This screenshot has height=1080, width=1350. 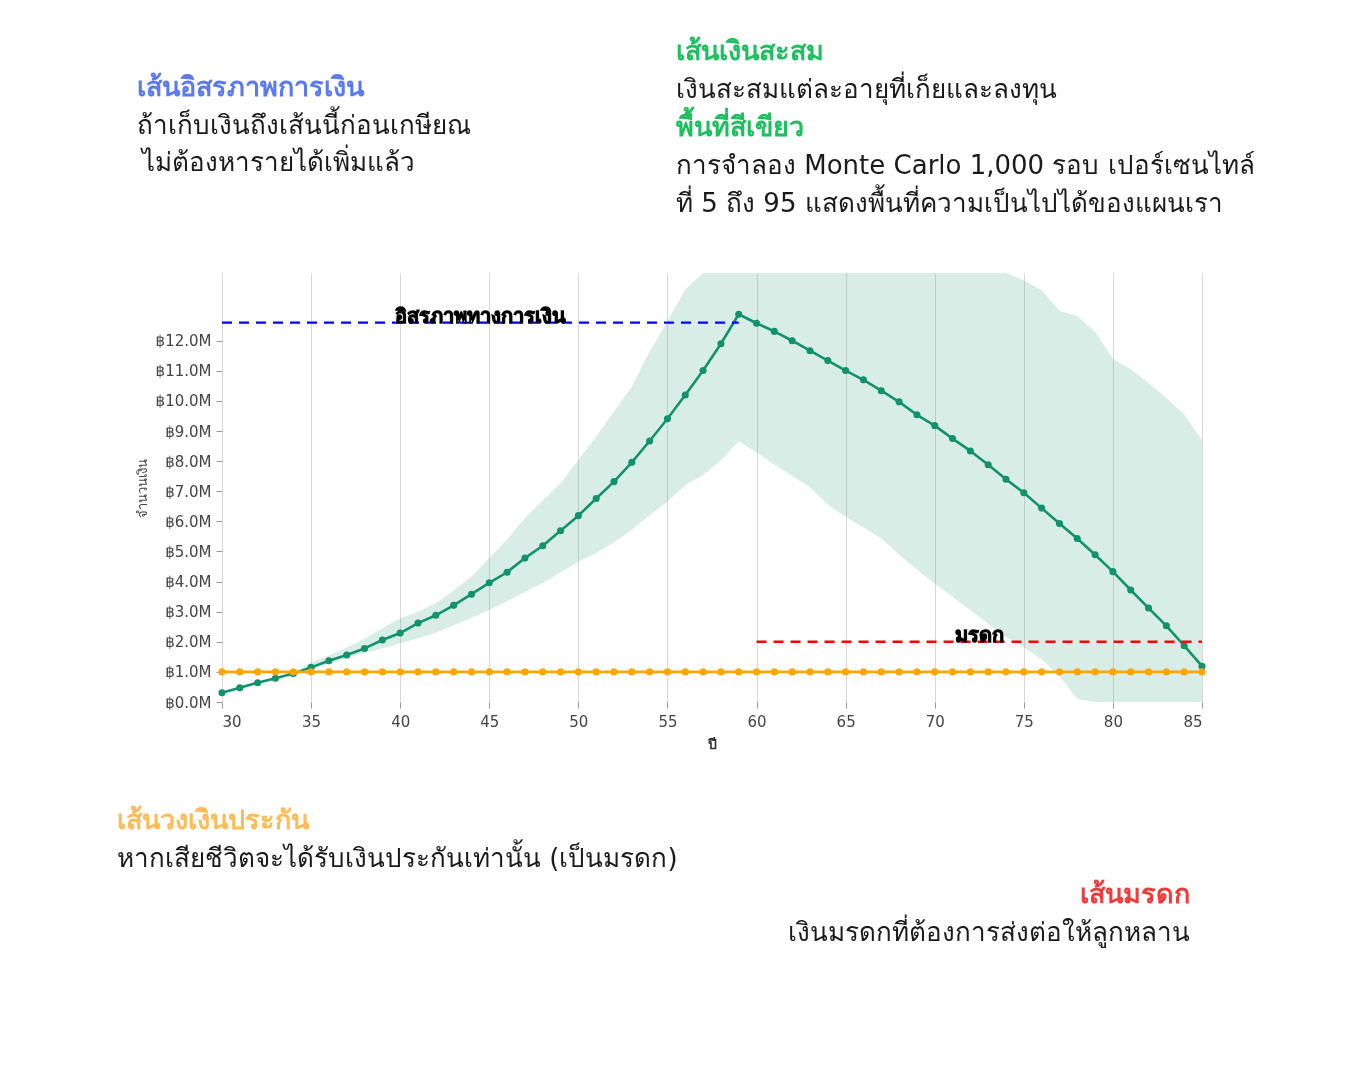 I want to click on y-tick-label: ฿1.0M, so click(x=188, y=672).